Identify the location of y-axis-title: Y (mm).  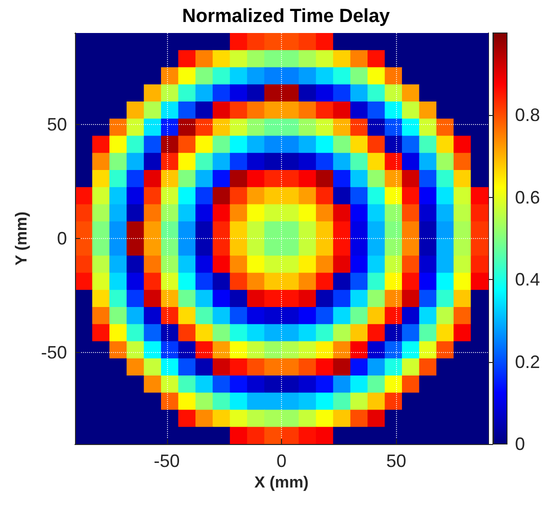
(22, 239).